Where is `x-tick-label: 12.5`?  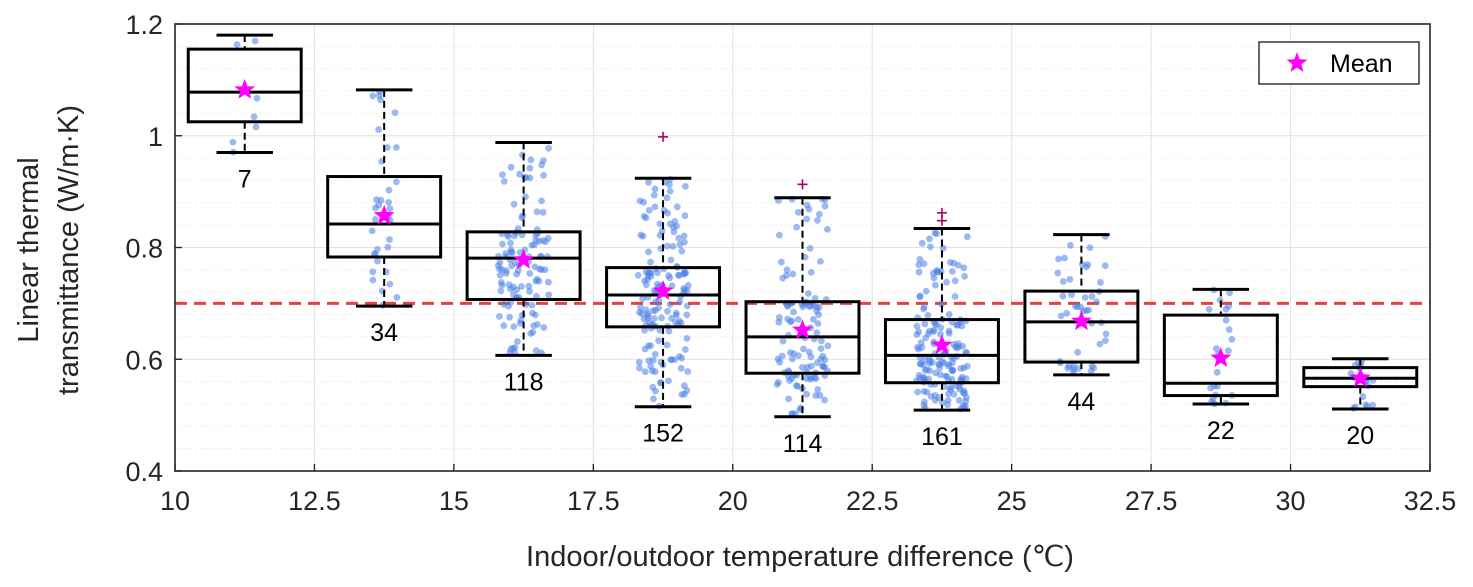
x-tick-label: 12.5 is located at coordinates (314, 501).